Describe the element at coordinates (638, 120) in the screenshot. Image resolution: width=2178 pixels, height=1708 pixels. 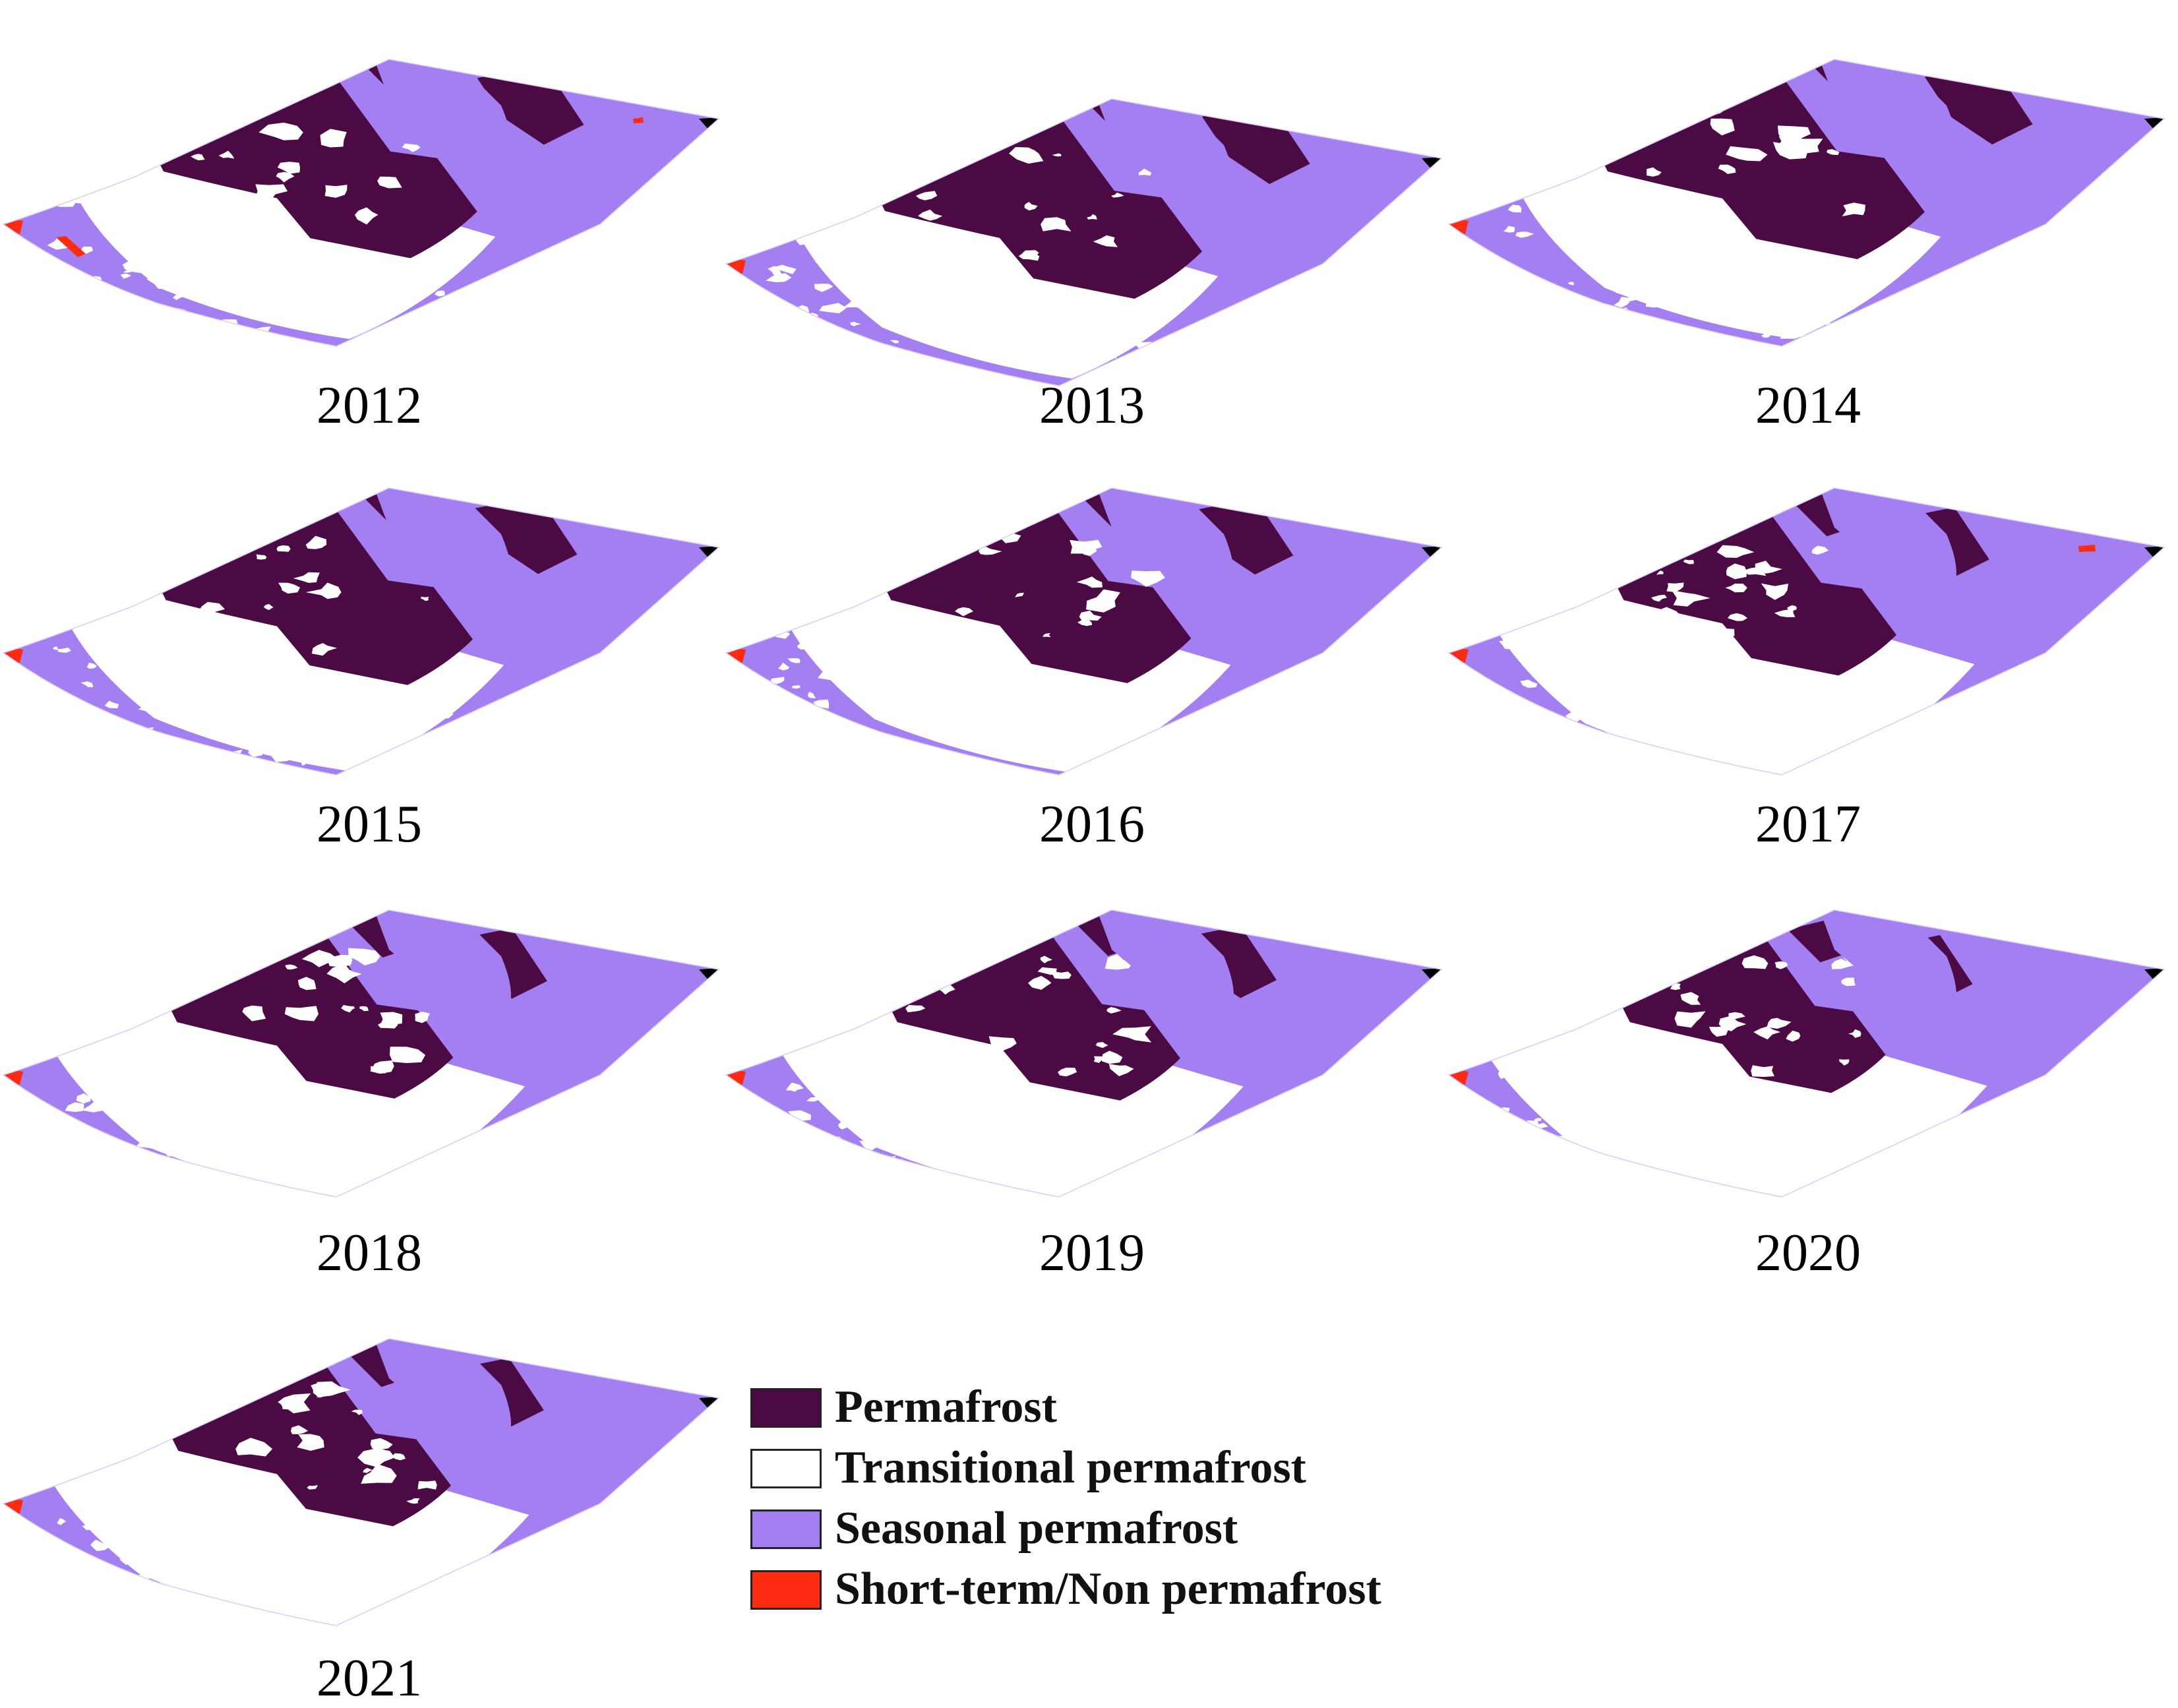
I see `short-term-patch` at that location.